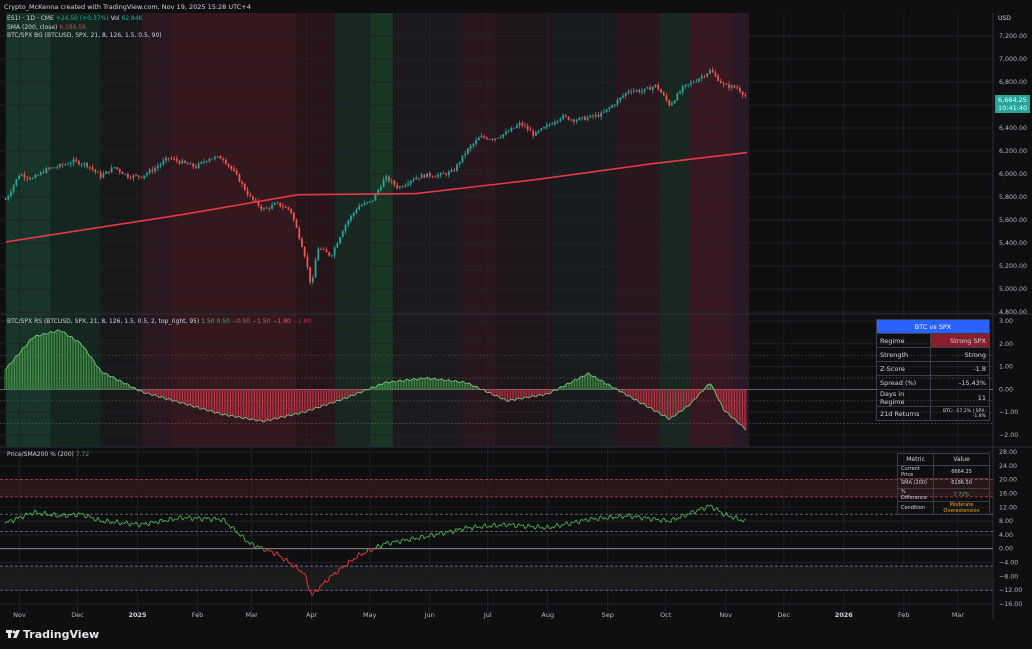 Image resolution: width=1032 pixels, height=649 pixels. What do you see at coordinates (1013, 82) in the screenshot?
I see `price-axis-tick: 6,800.00` at bounding box center [1013, 82].